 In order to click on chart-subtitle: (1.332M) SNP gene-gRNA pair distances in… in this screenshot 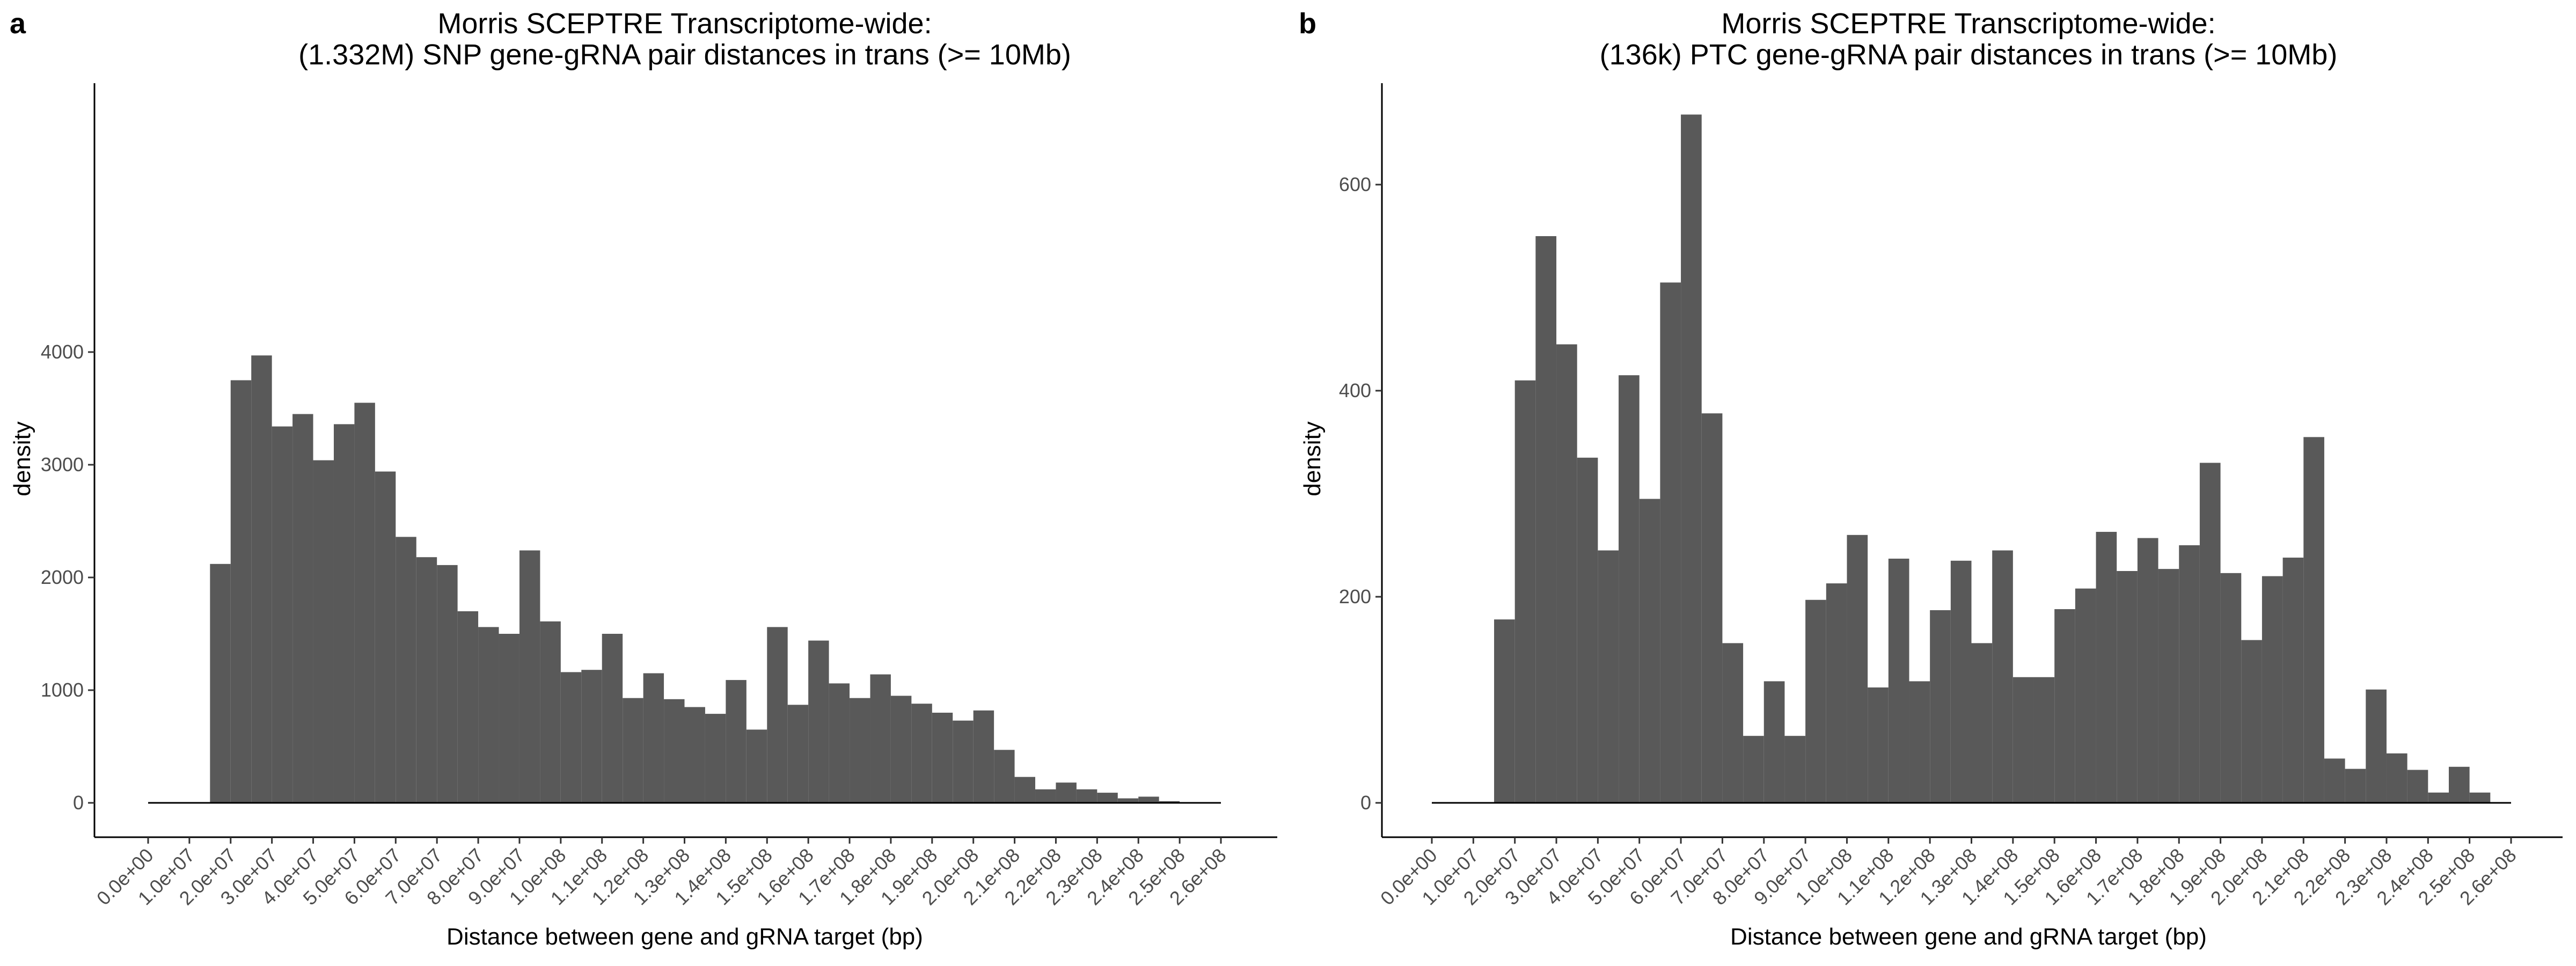, I will do `click(684, 55)`.